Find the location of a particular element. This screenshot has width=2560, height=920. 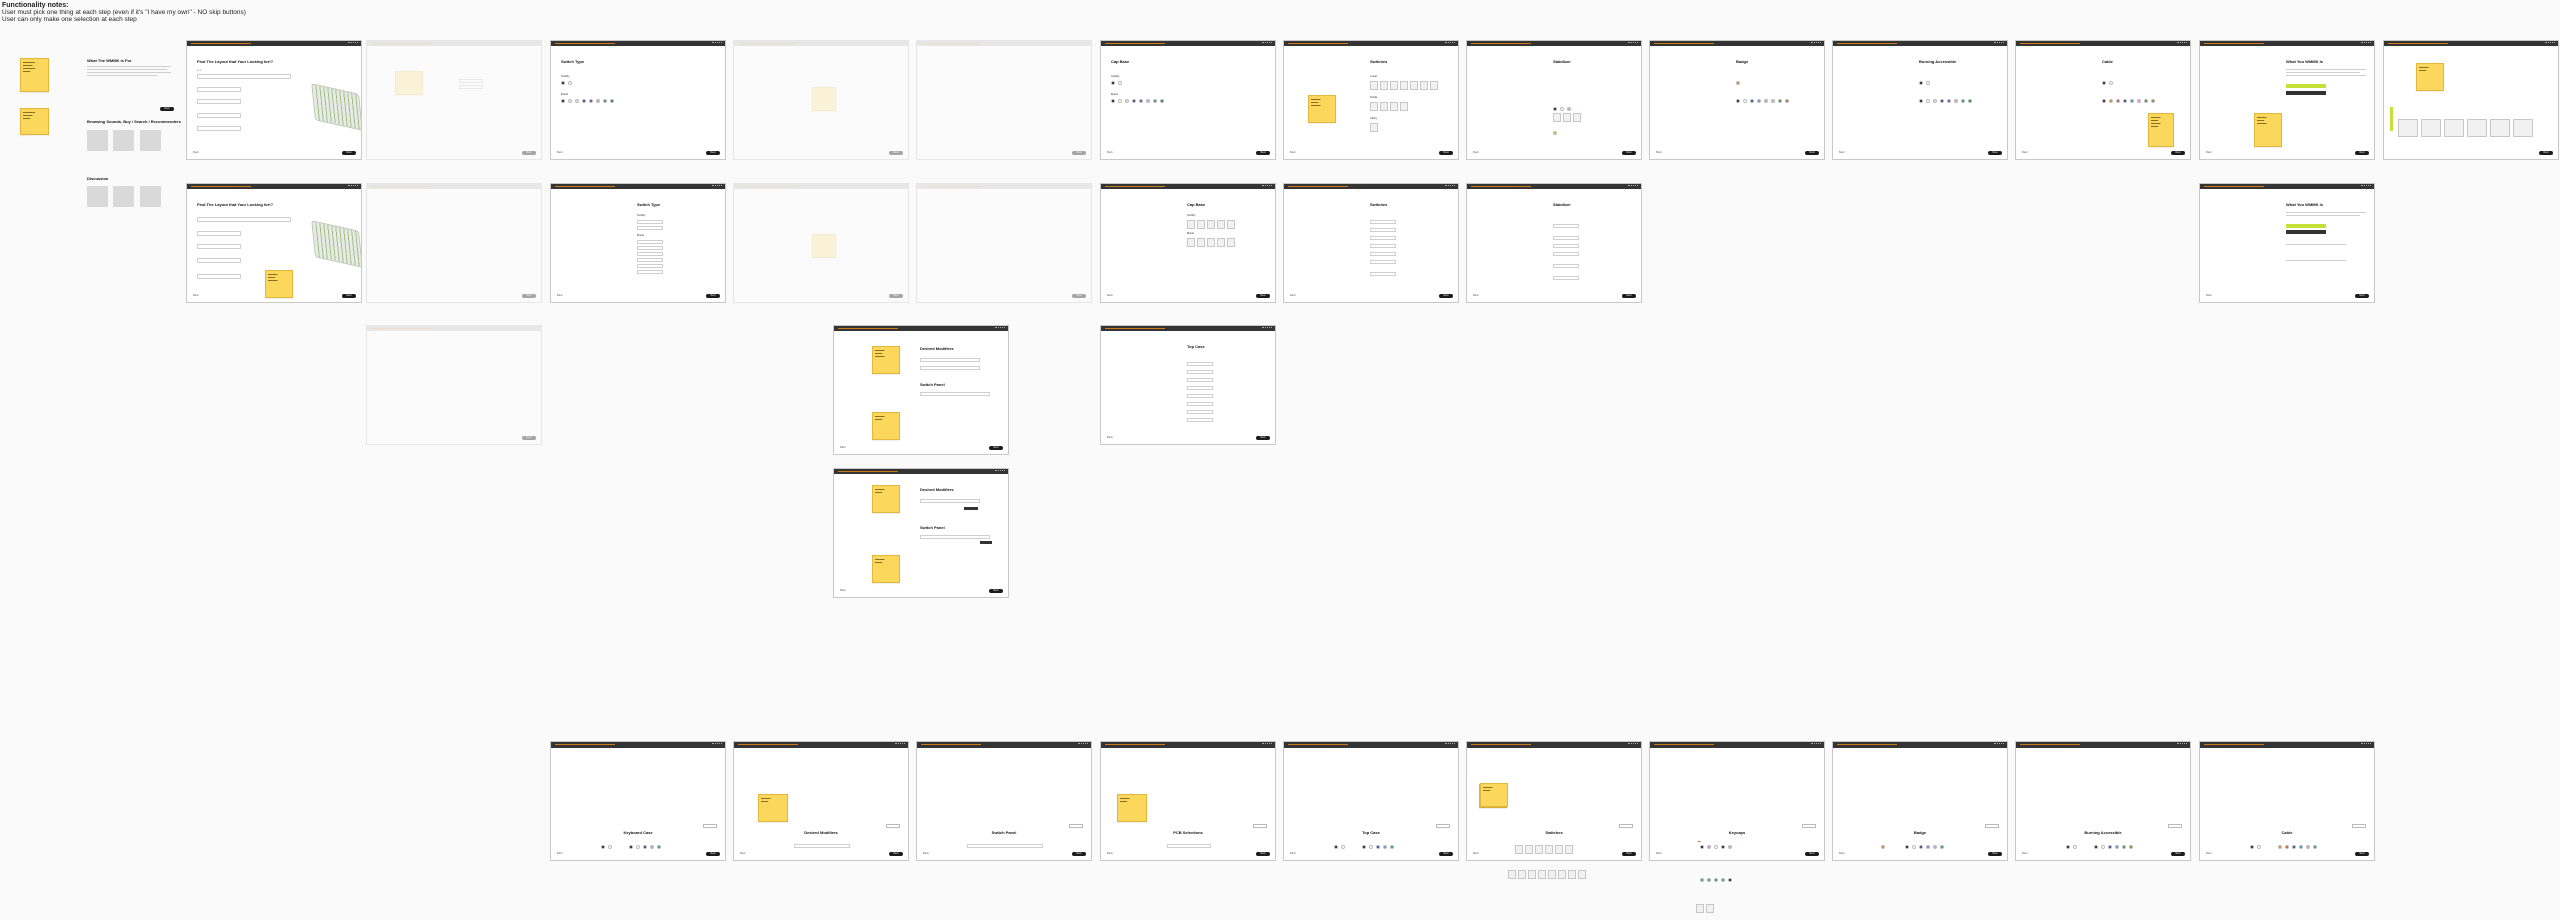

frame-cap-base: Cap Base Tactility Brand Back Next is located at coordinates (1188, 100).